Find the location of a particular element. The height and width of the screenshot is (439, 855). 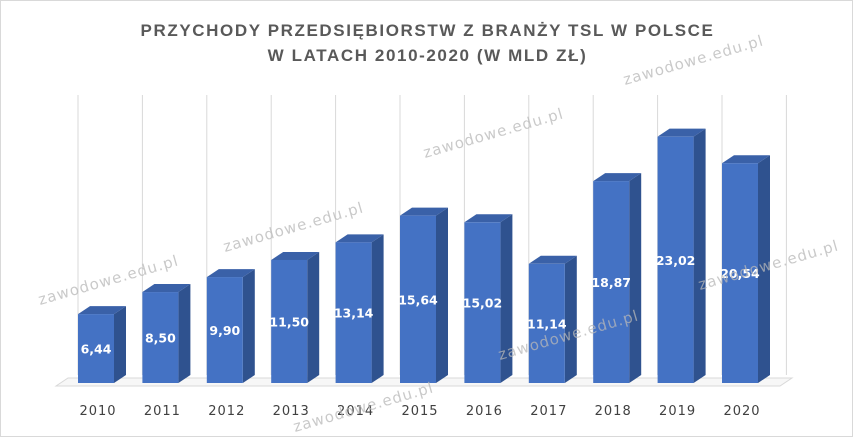

bar-2015: 15,64 is located at coordinates (423, 295).